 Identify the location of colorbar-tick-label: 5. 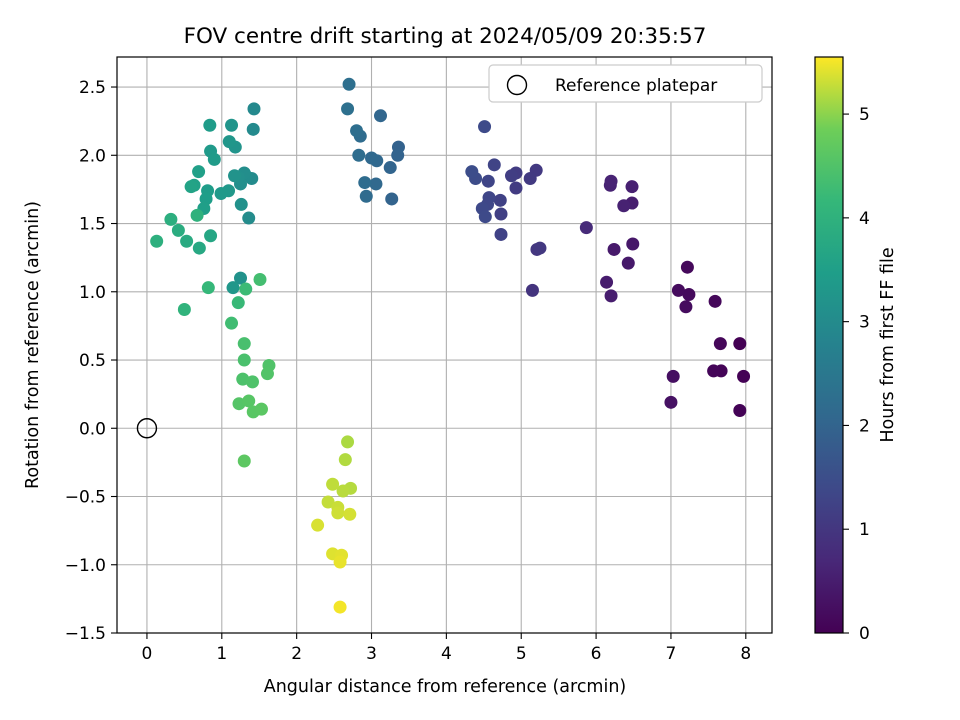
(864, 115).